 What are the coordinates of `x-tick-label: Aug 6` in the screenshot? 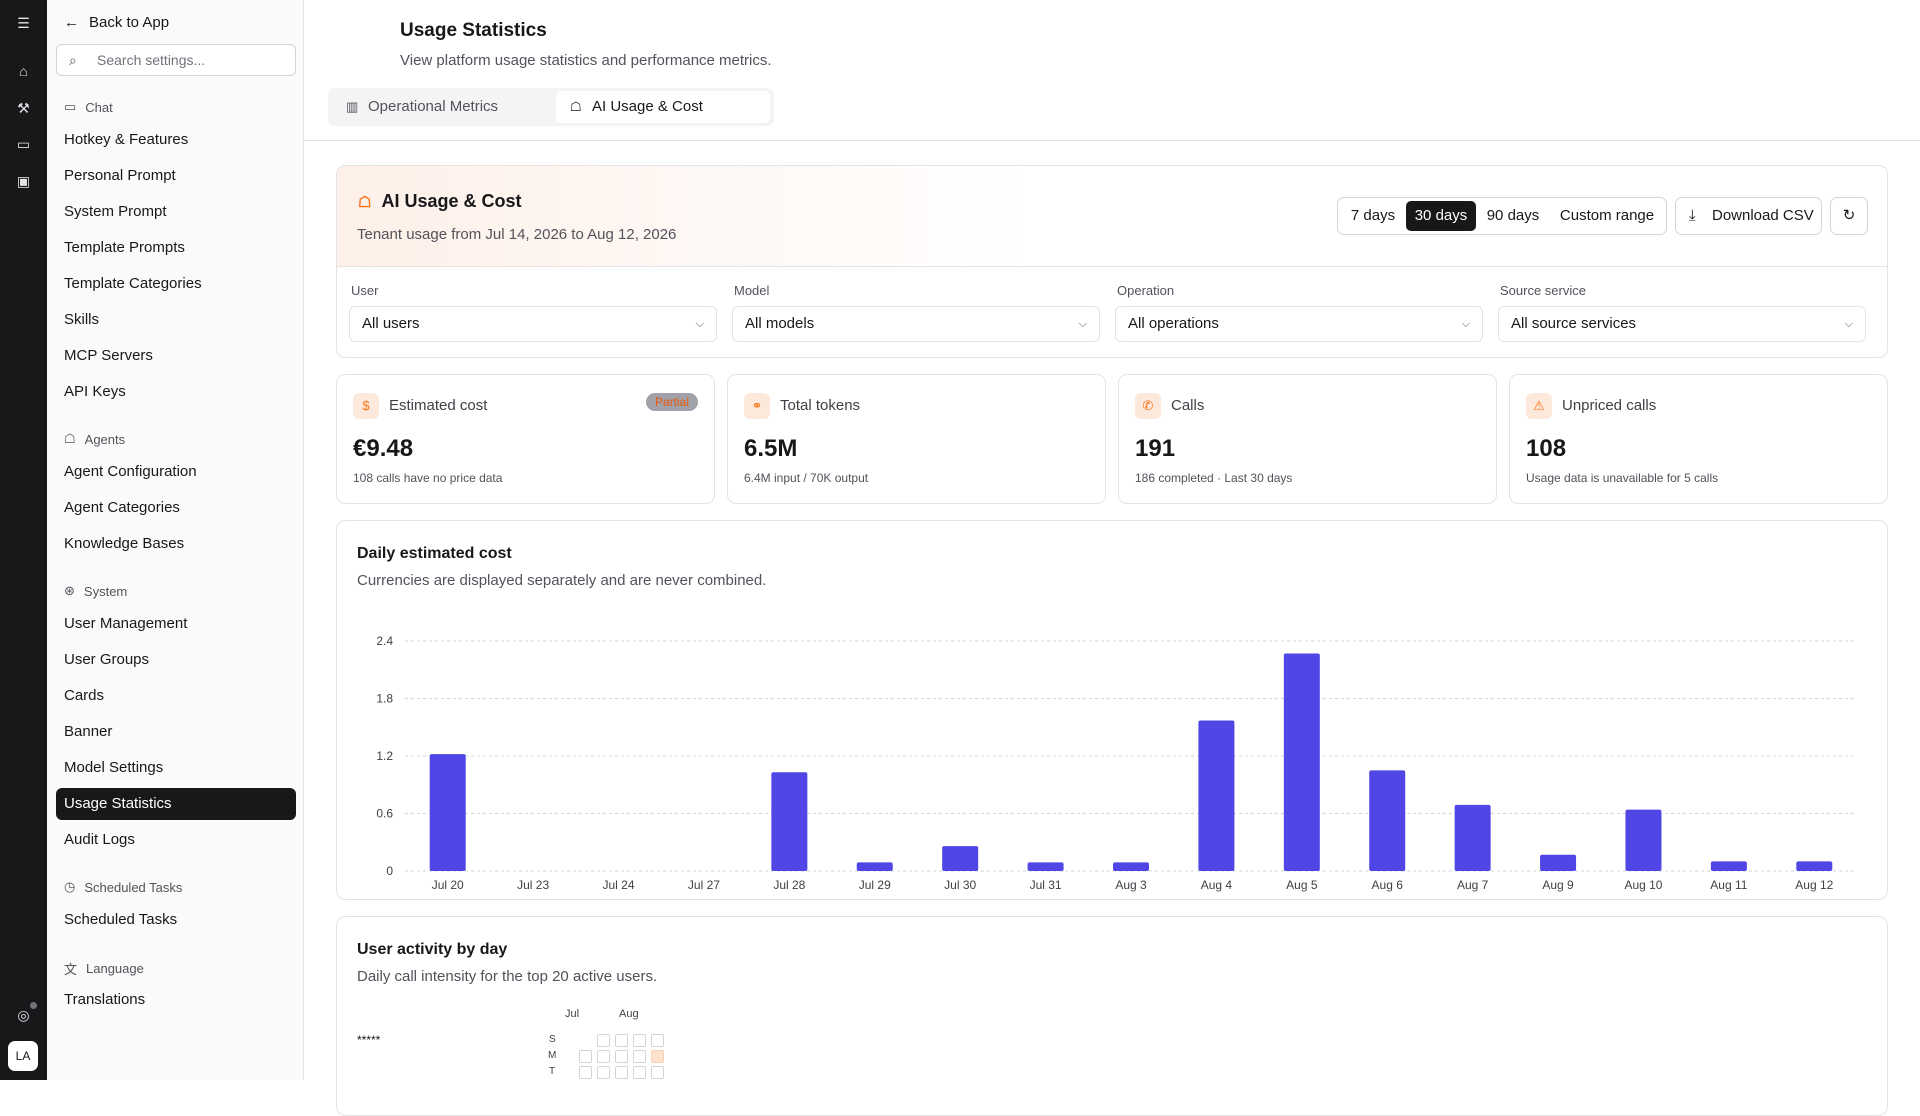 It's located at (1388, 885).